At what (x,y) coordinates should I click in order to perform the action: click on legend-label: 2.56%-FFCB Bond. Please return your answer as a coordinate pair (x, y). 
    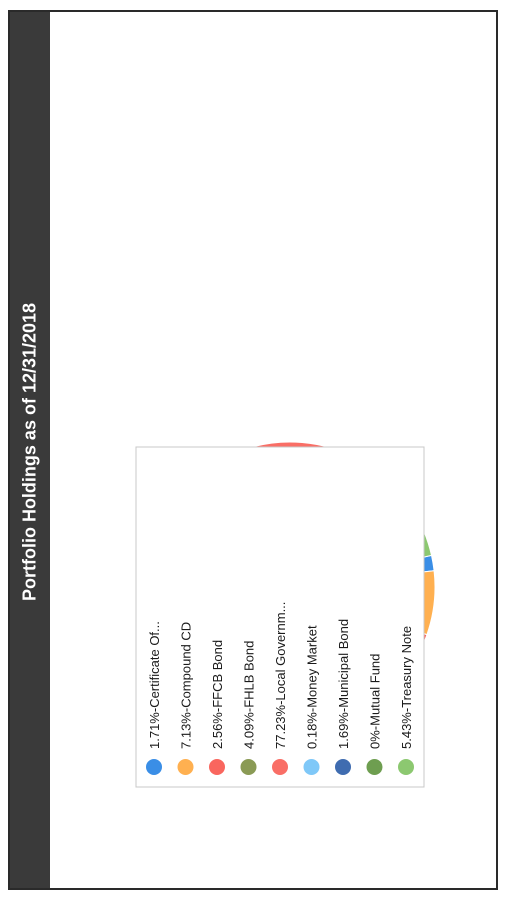
    Looking at the image, I should click on (217, 694).